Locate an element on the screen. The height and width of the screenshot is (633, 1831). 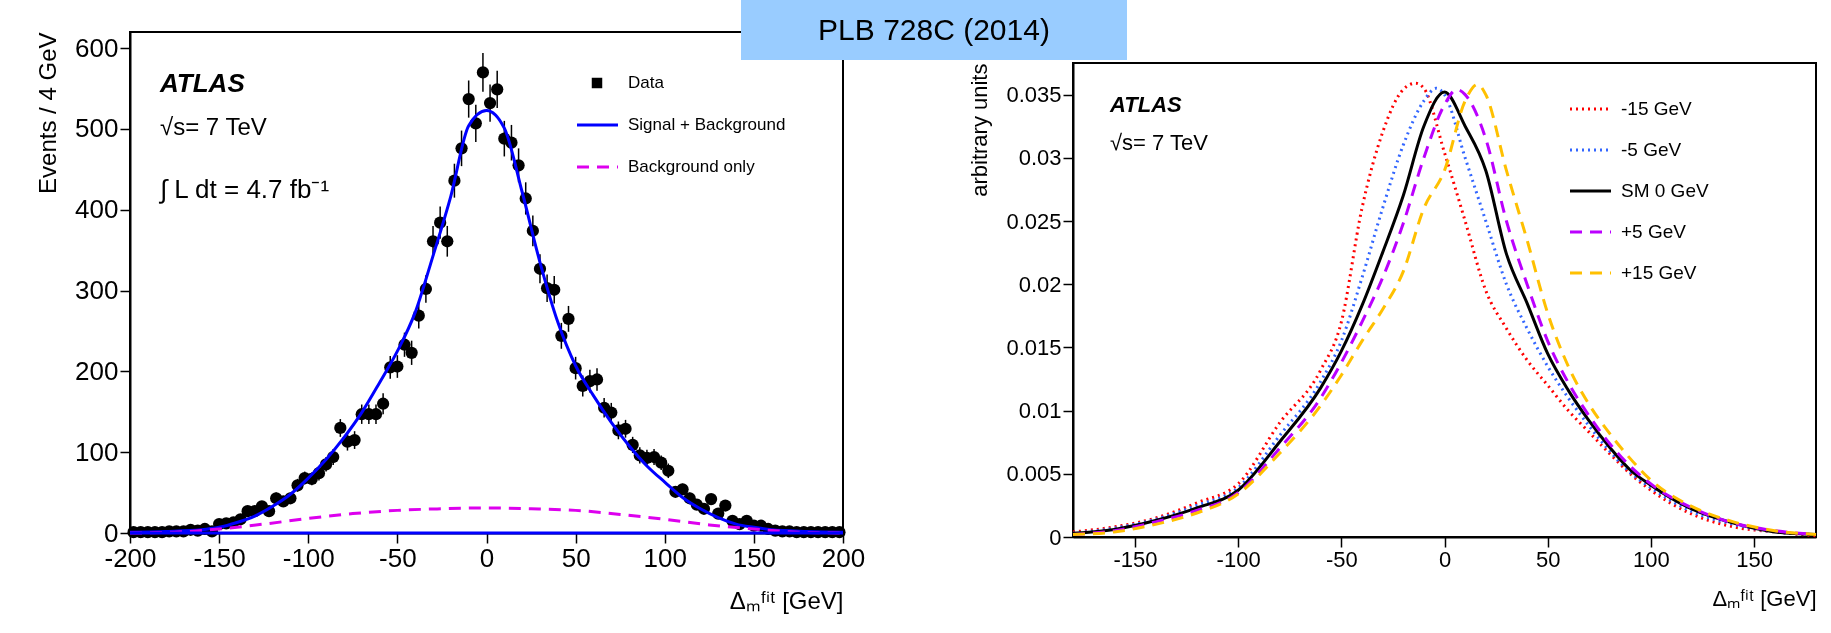
y-tick-label: 0.025 is located at coordinates (1034, 221).